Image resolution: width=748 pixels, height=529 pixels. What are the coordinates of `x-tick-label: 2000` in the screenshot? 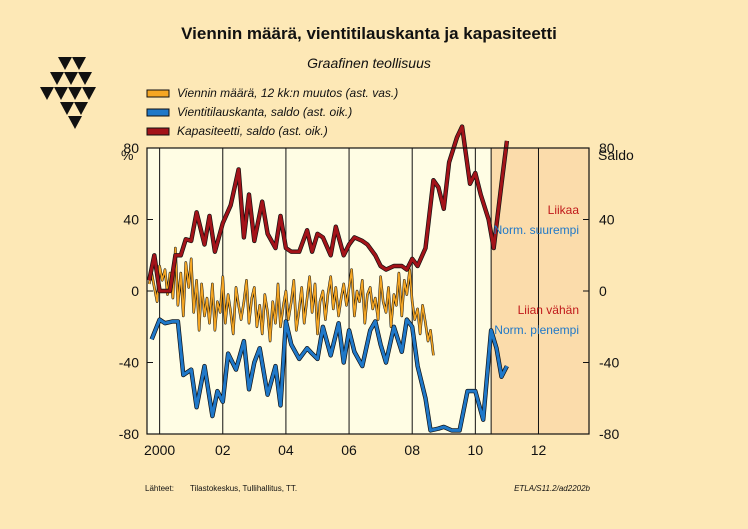 It's located at (159, 450).